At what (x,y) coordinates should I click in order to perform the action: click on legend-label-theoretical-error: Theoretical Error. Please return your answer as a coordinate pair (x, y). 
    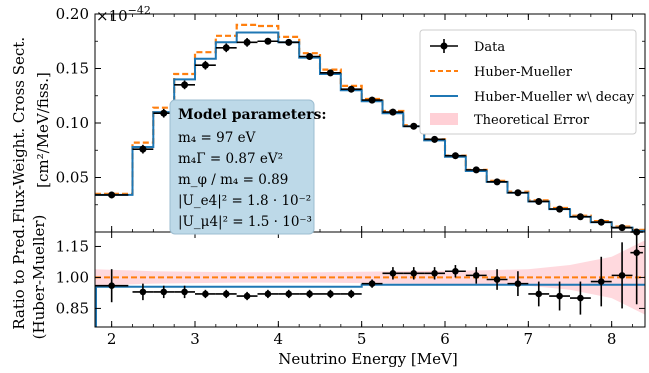
    Looking at the image, I should click on (532, 120).